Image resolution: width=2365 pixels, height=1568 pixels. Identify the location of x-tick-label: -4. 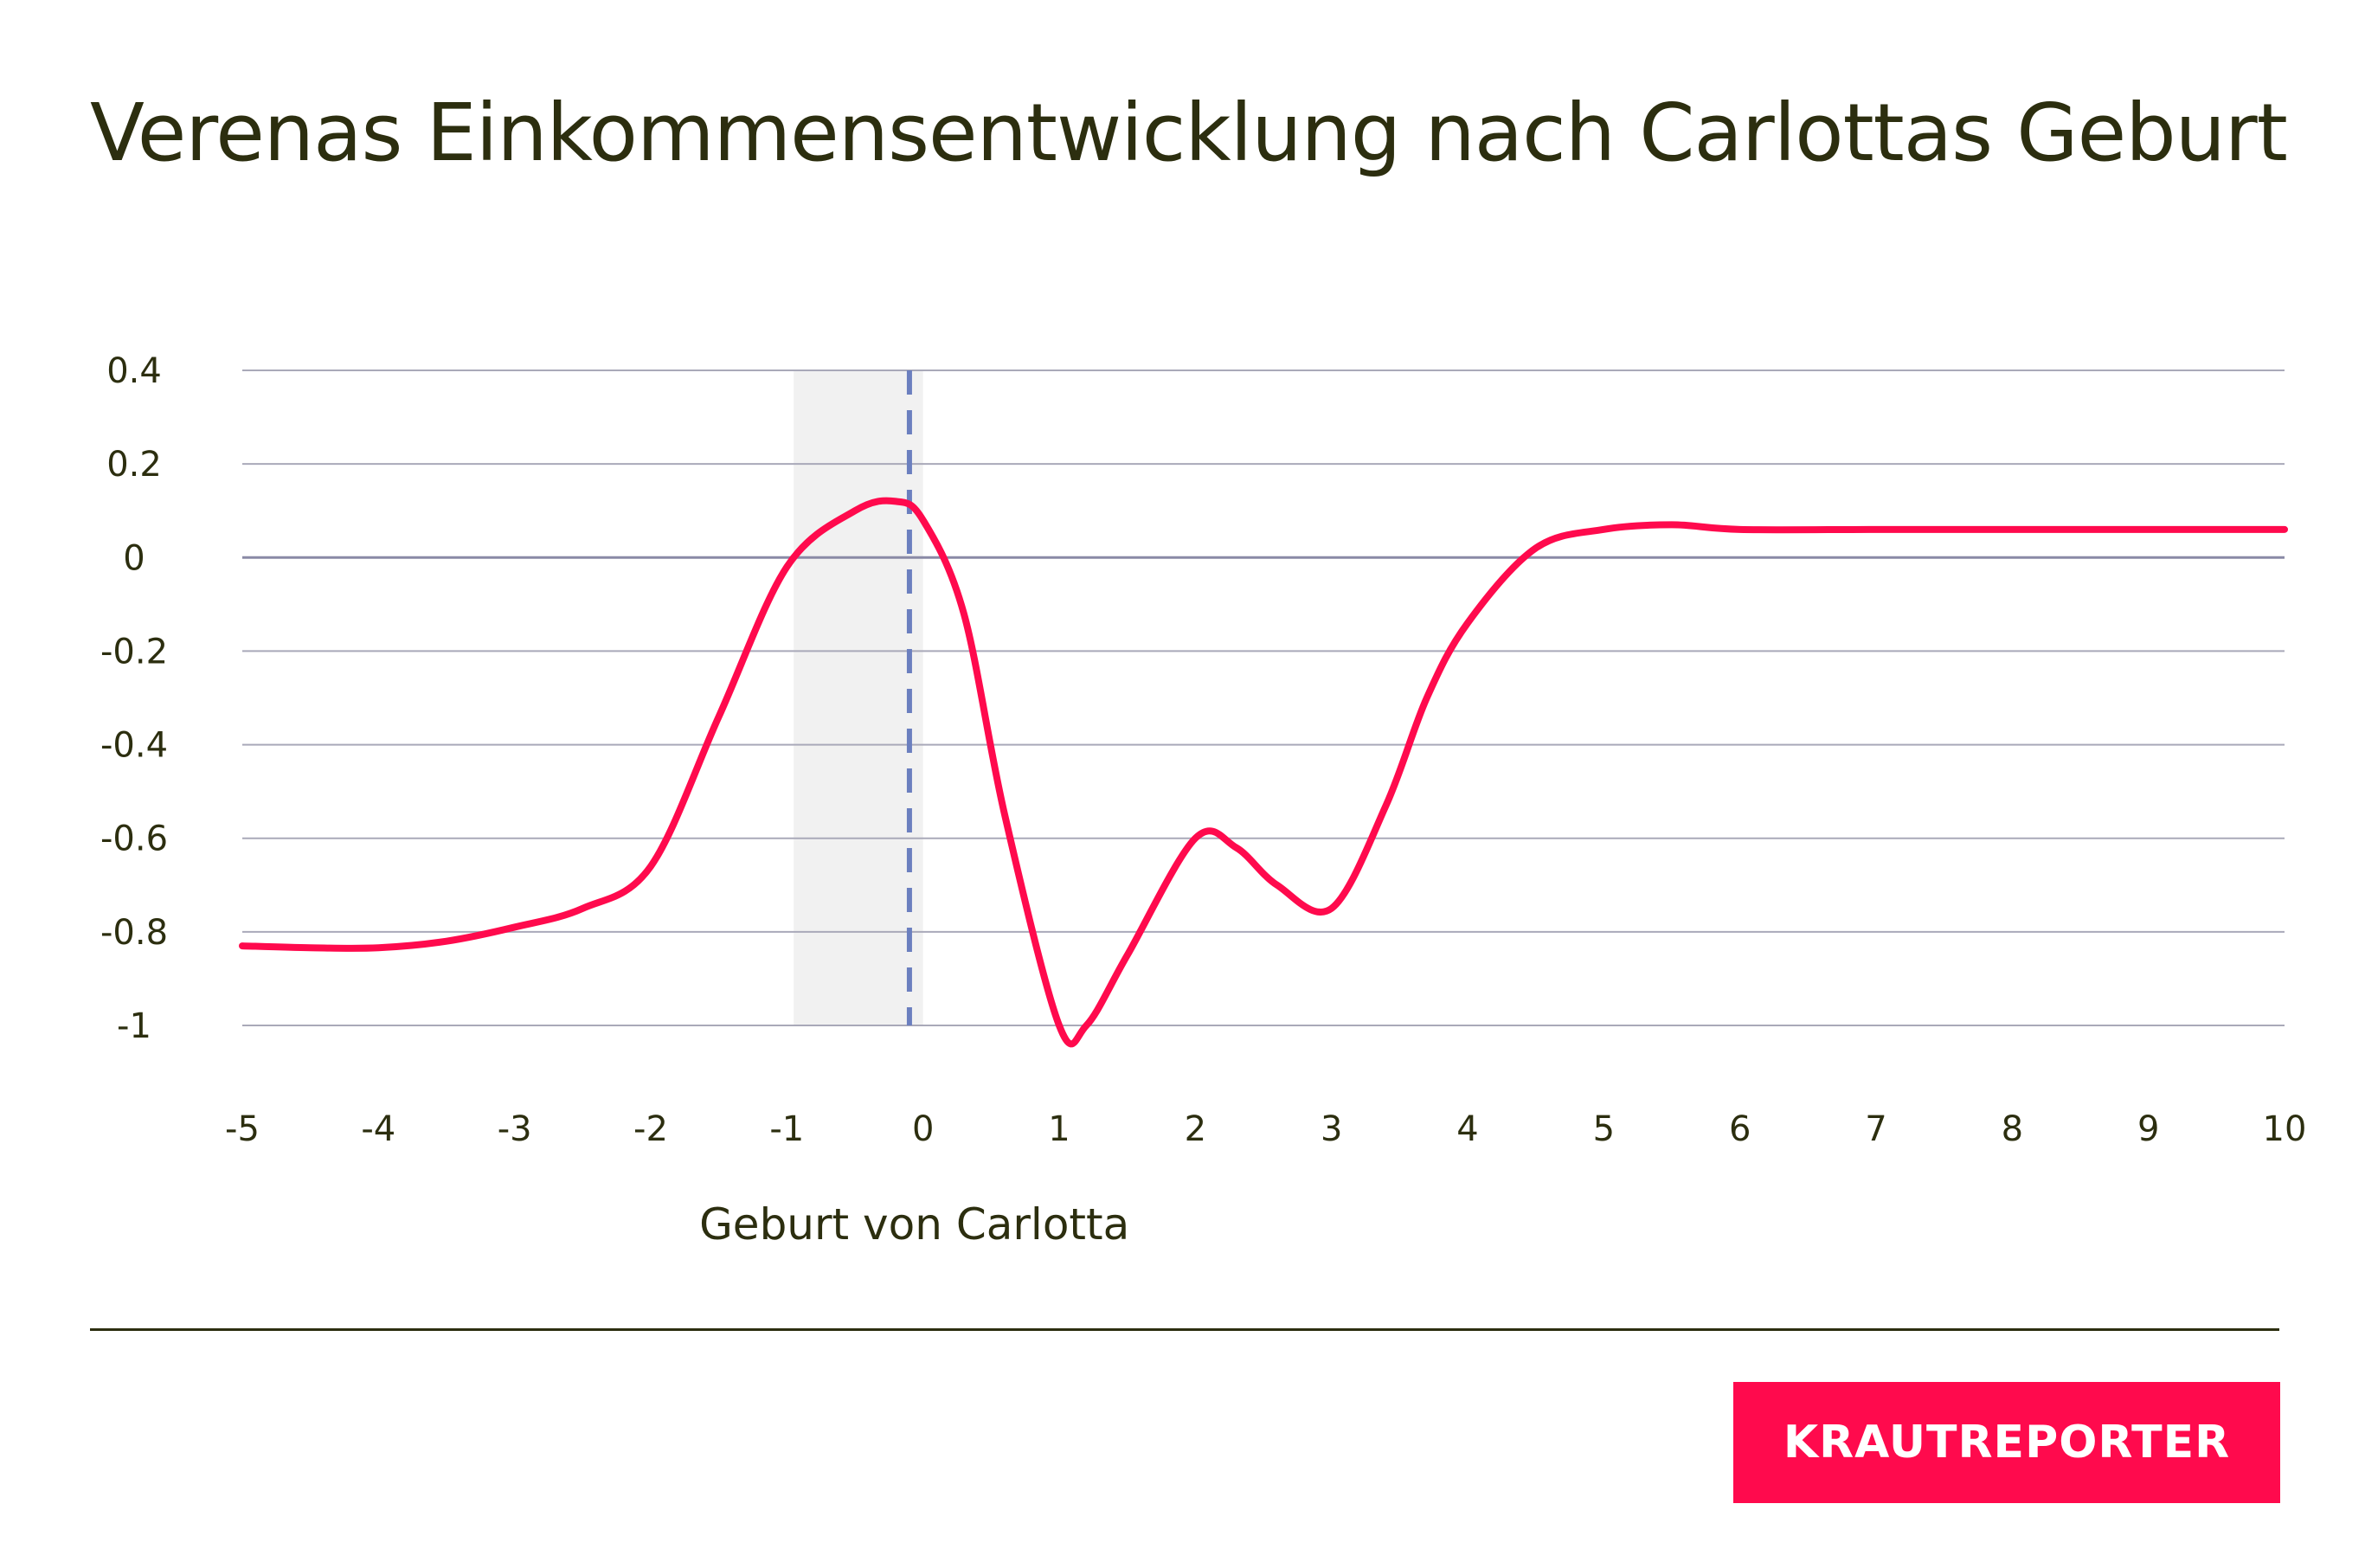
(378, 1129).